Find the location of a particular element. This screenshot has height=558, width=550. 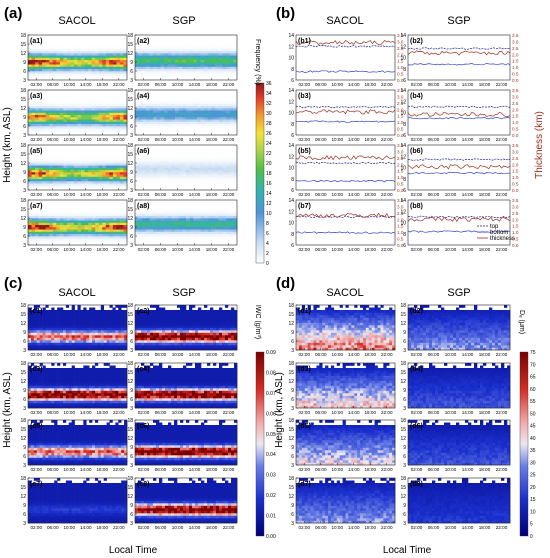

colorbar-a-tick-label: 22 is located at coordinates (269, 154).